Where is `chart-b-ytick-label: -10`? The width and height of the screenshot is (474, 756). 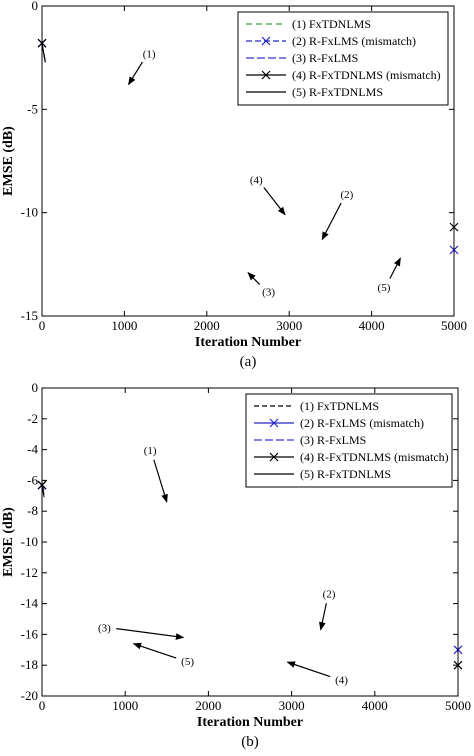 chart-b-ytick-label: -10 is located at coordinates (29, 541).